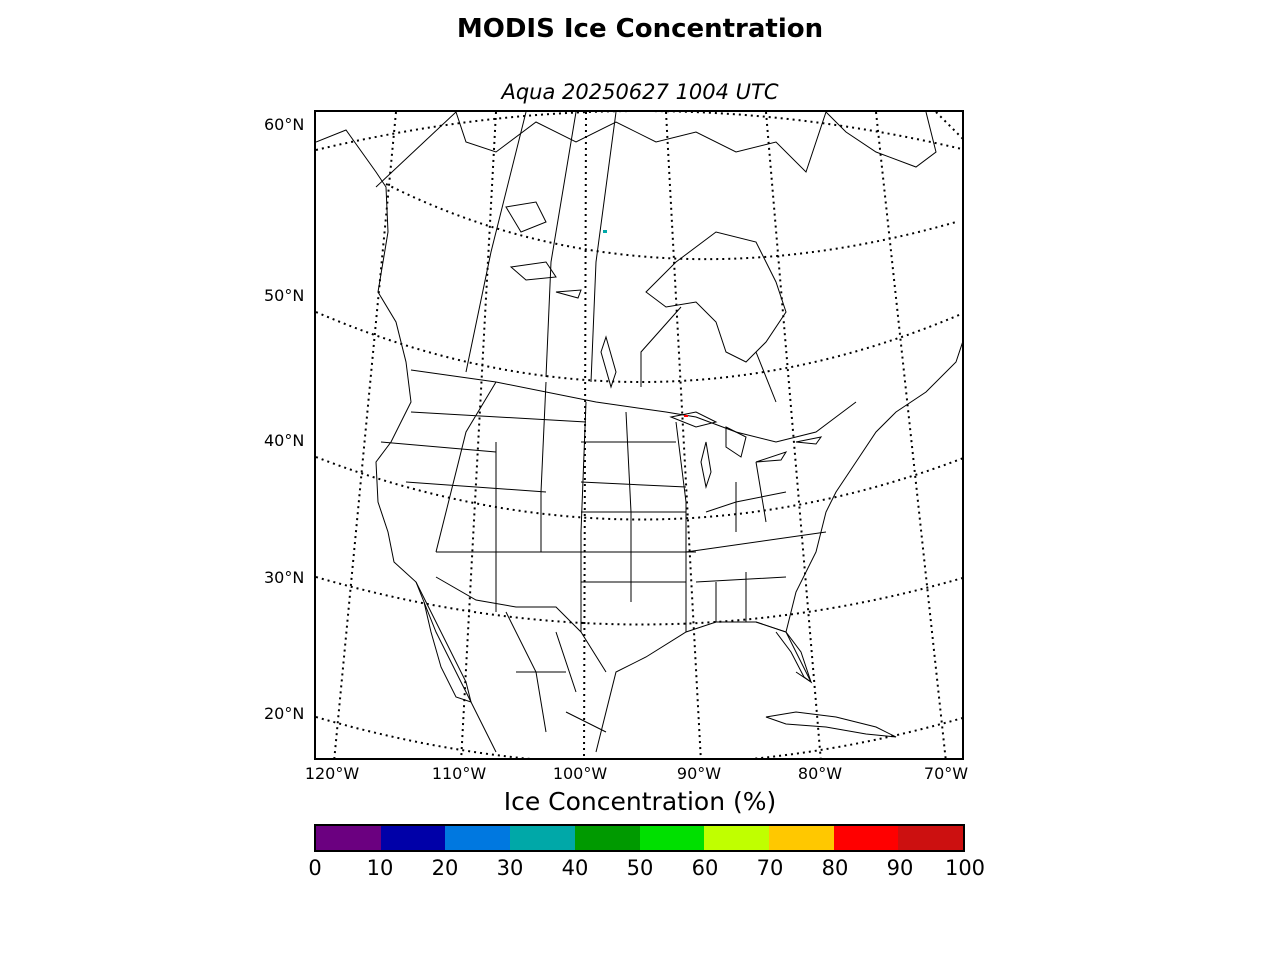 This screenshot has height=960, width=1280. I want to click on colorbar-tick-label: 100, so click(965, 868).